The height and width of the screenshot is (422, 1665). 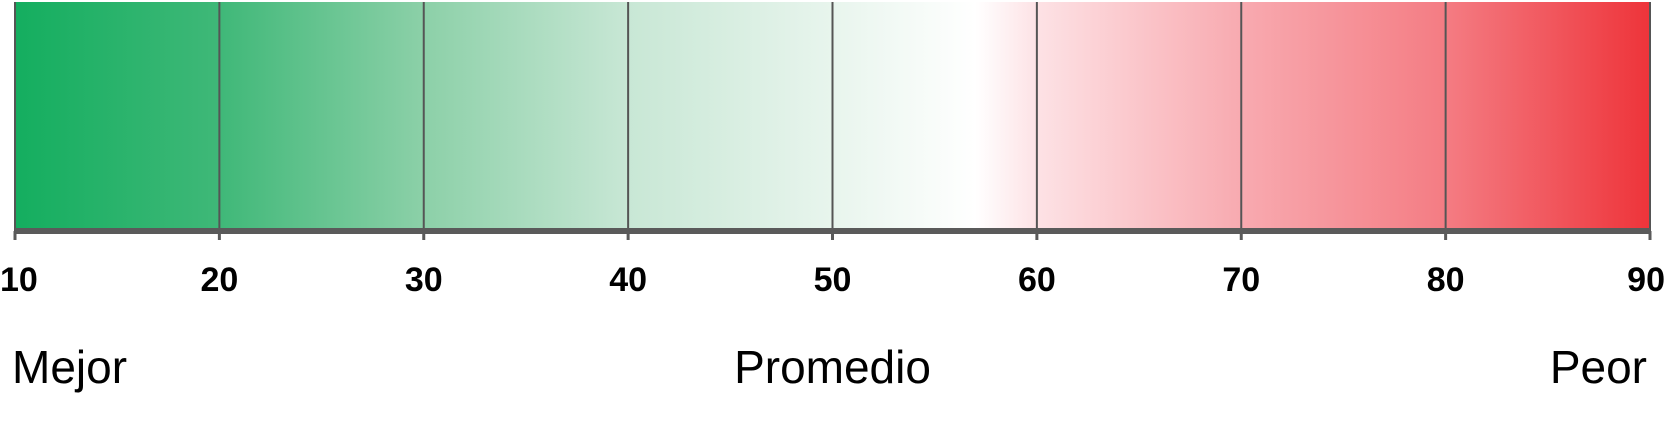 I want to click on x-tick-label: 70, so click(x=1241, y=280).